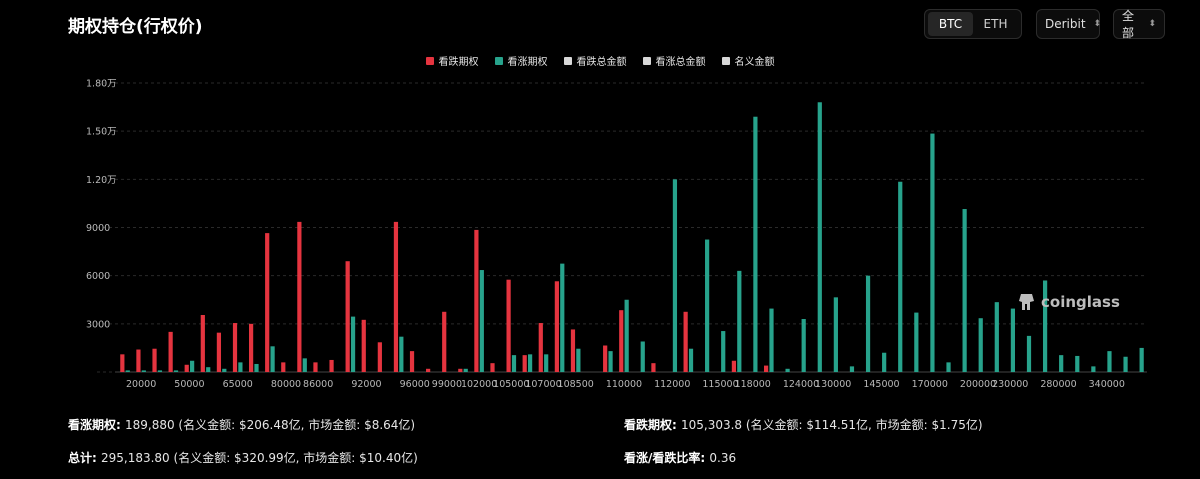  Describe the element at coordinates (101, 132) in the screenshot. I see `y-tick-label: 1.50万` at that location.